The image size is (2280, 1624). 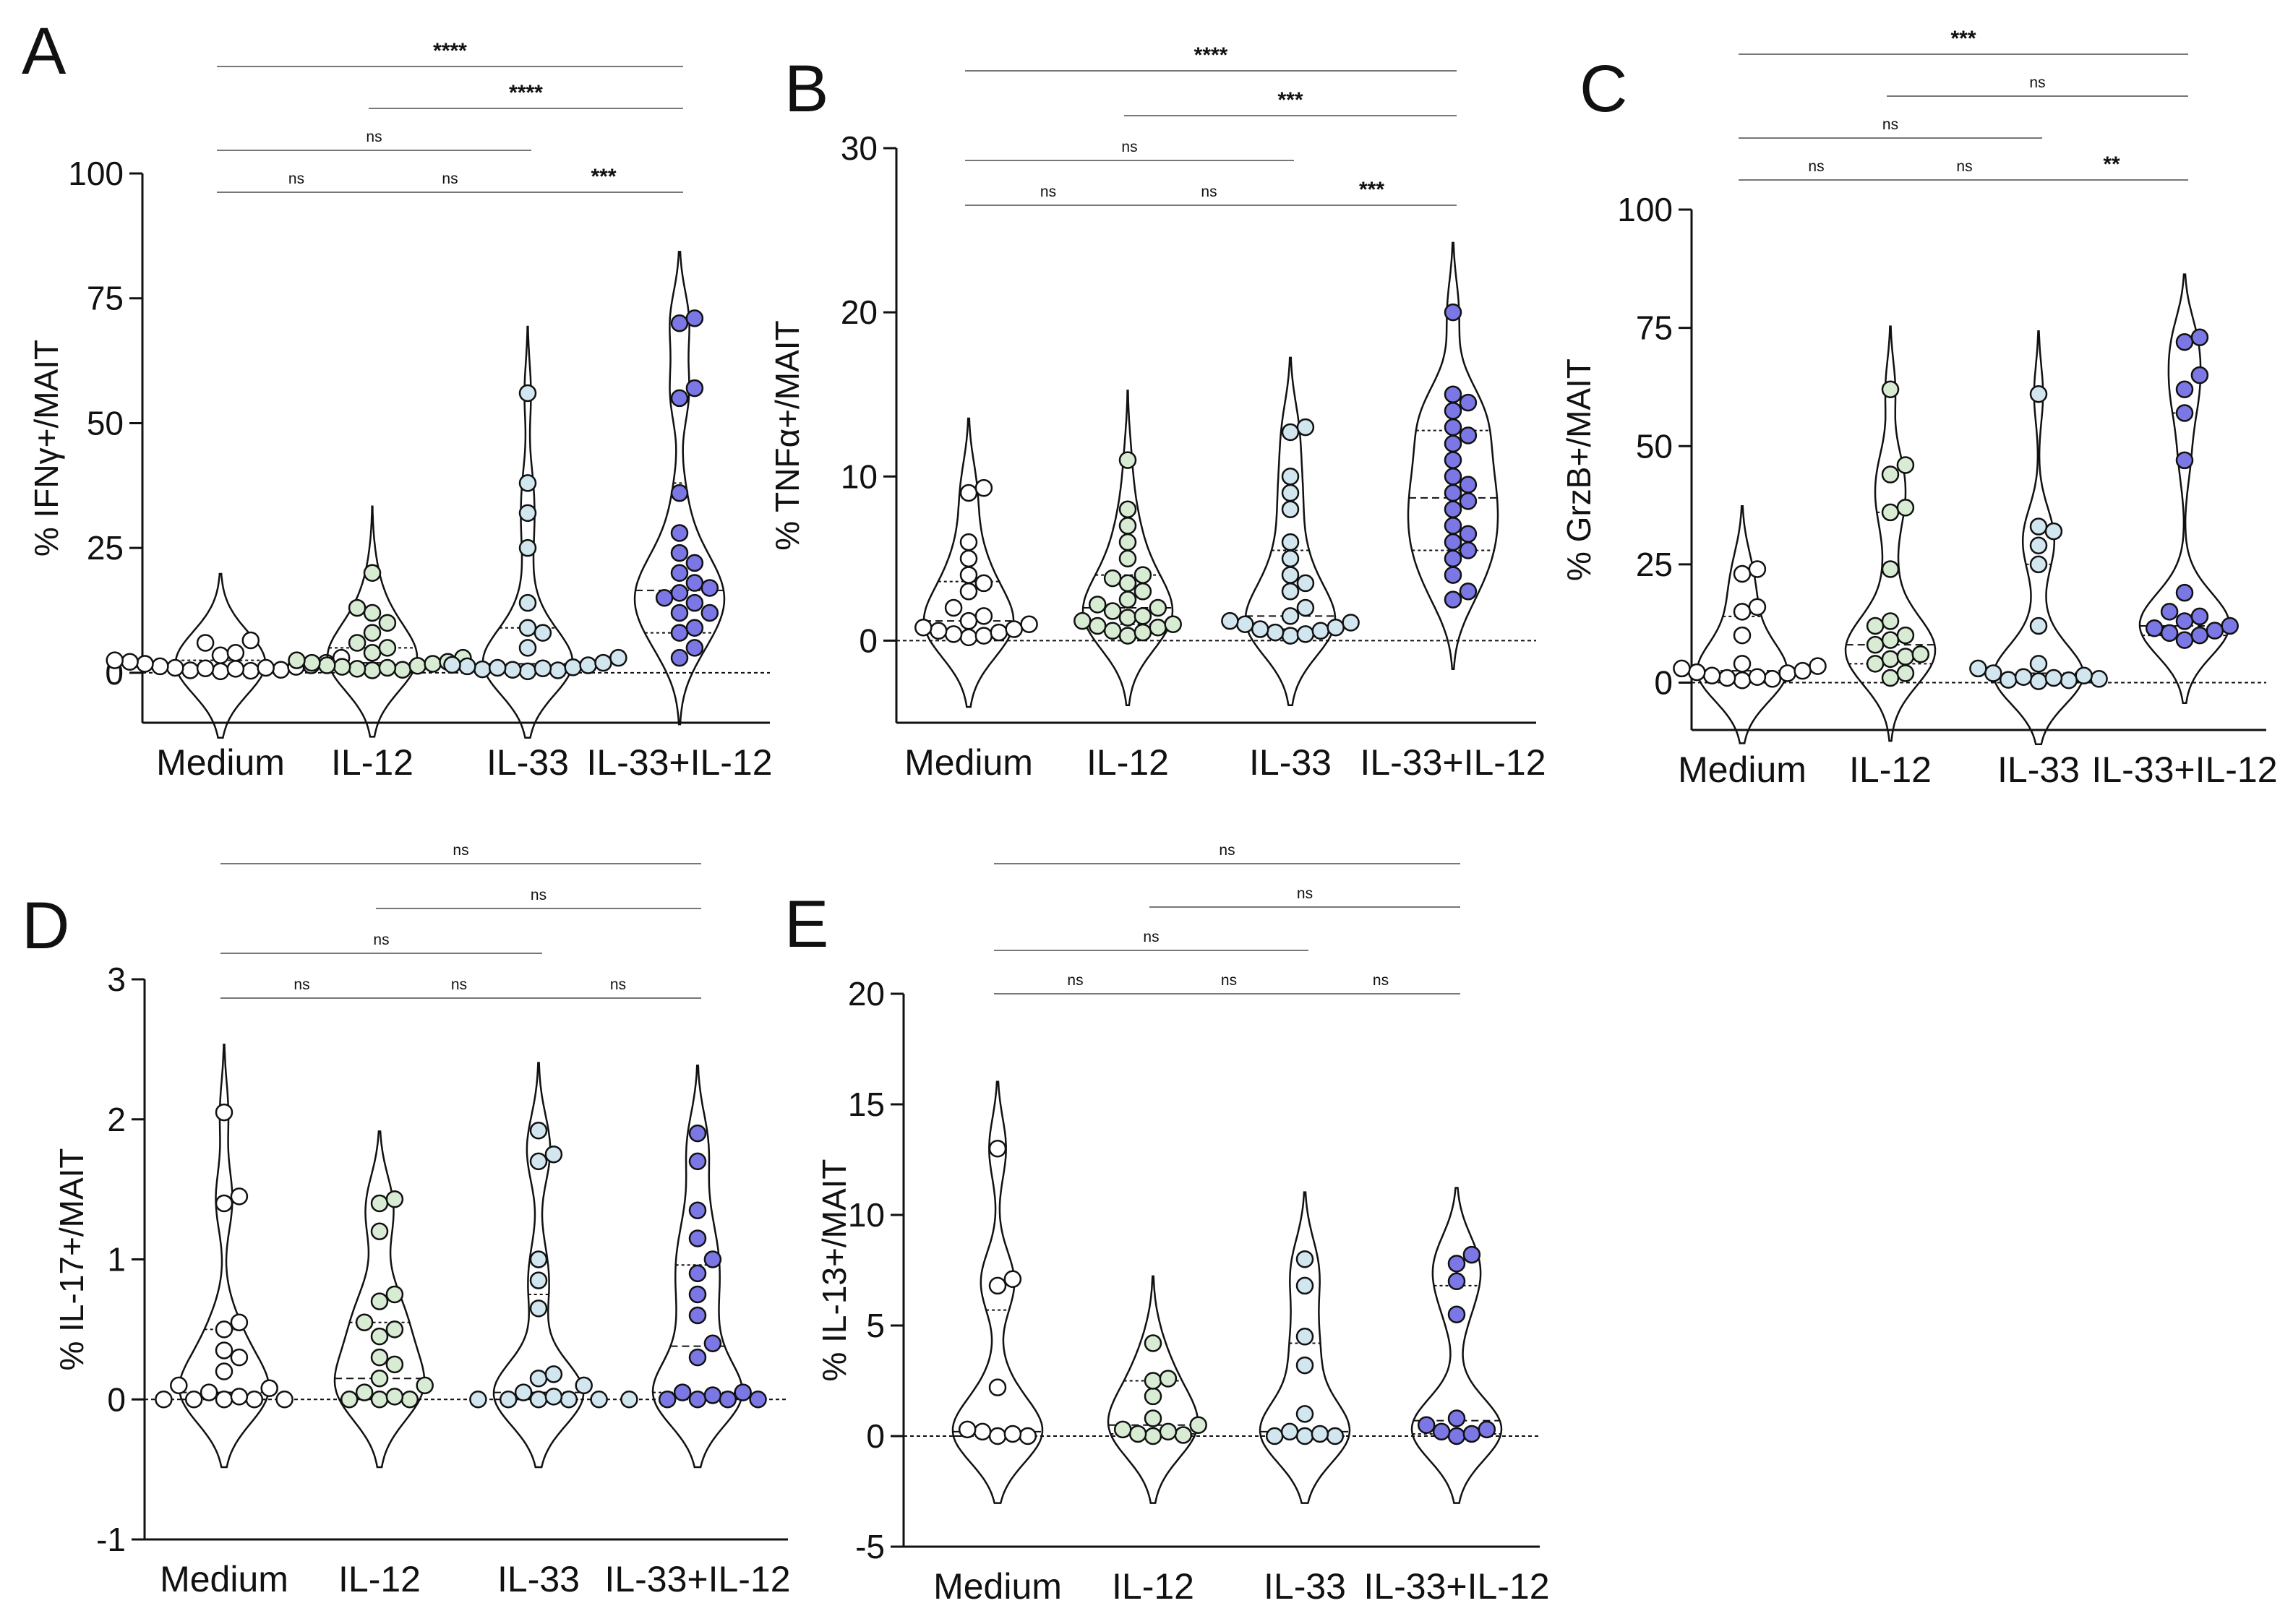 I want to click on significance-label: **, so click(x=2111, y=164).